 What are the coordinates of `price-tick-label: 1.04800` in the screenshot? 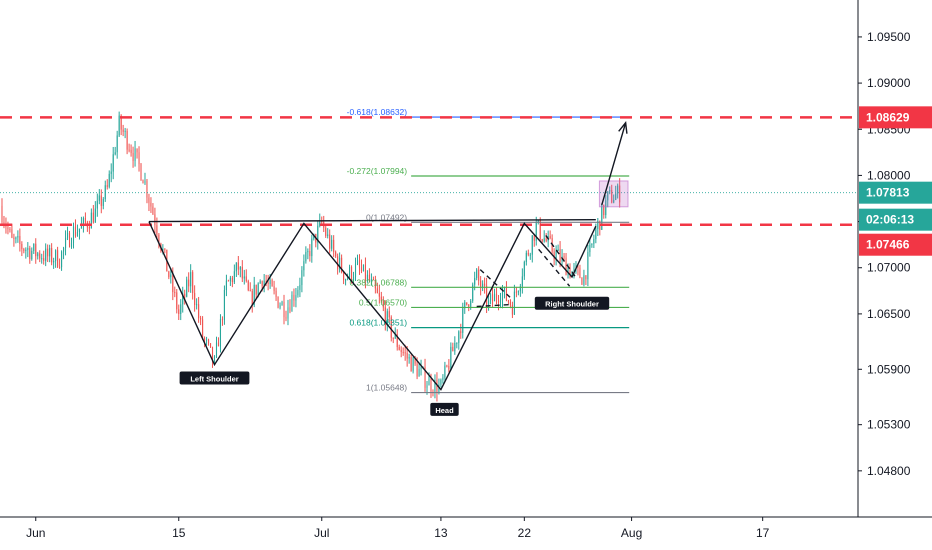 It's located at (889, 471).